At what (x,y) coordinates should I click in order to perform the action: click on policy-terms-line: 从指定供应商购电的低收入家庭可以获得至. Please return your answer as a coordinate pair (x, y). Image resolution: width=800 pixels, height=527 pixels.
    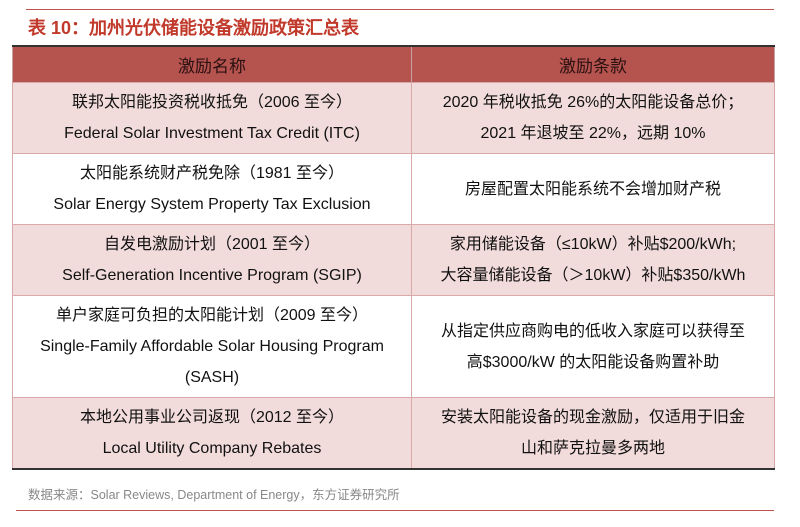
    Looking at the image, I should click on (592, 331).